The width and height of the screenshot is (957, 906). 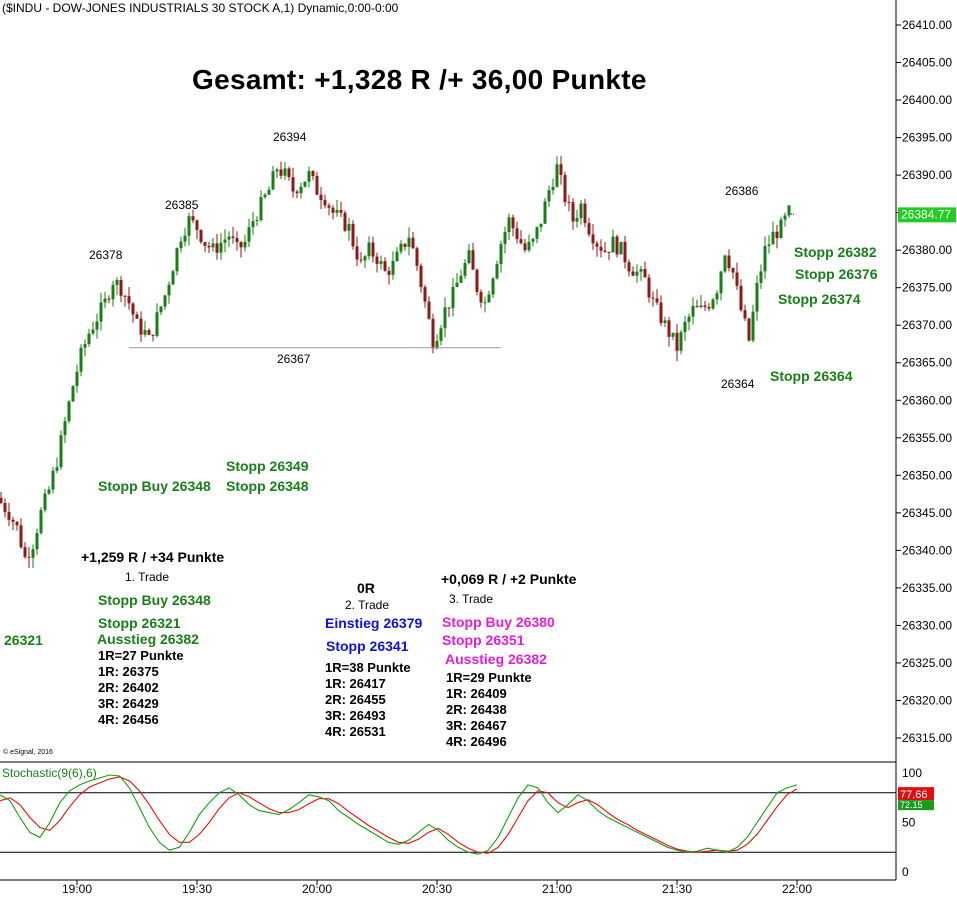 I want to click on stoch-d-value: 77.66, so click(x=914, y=795).